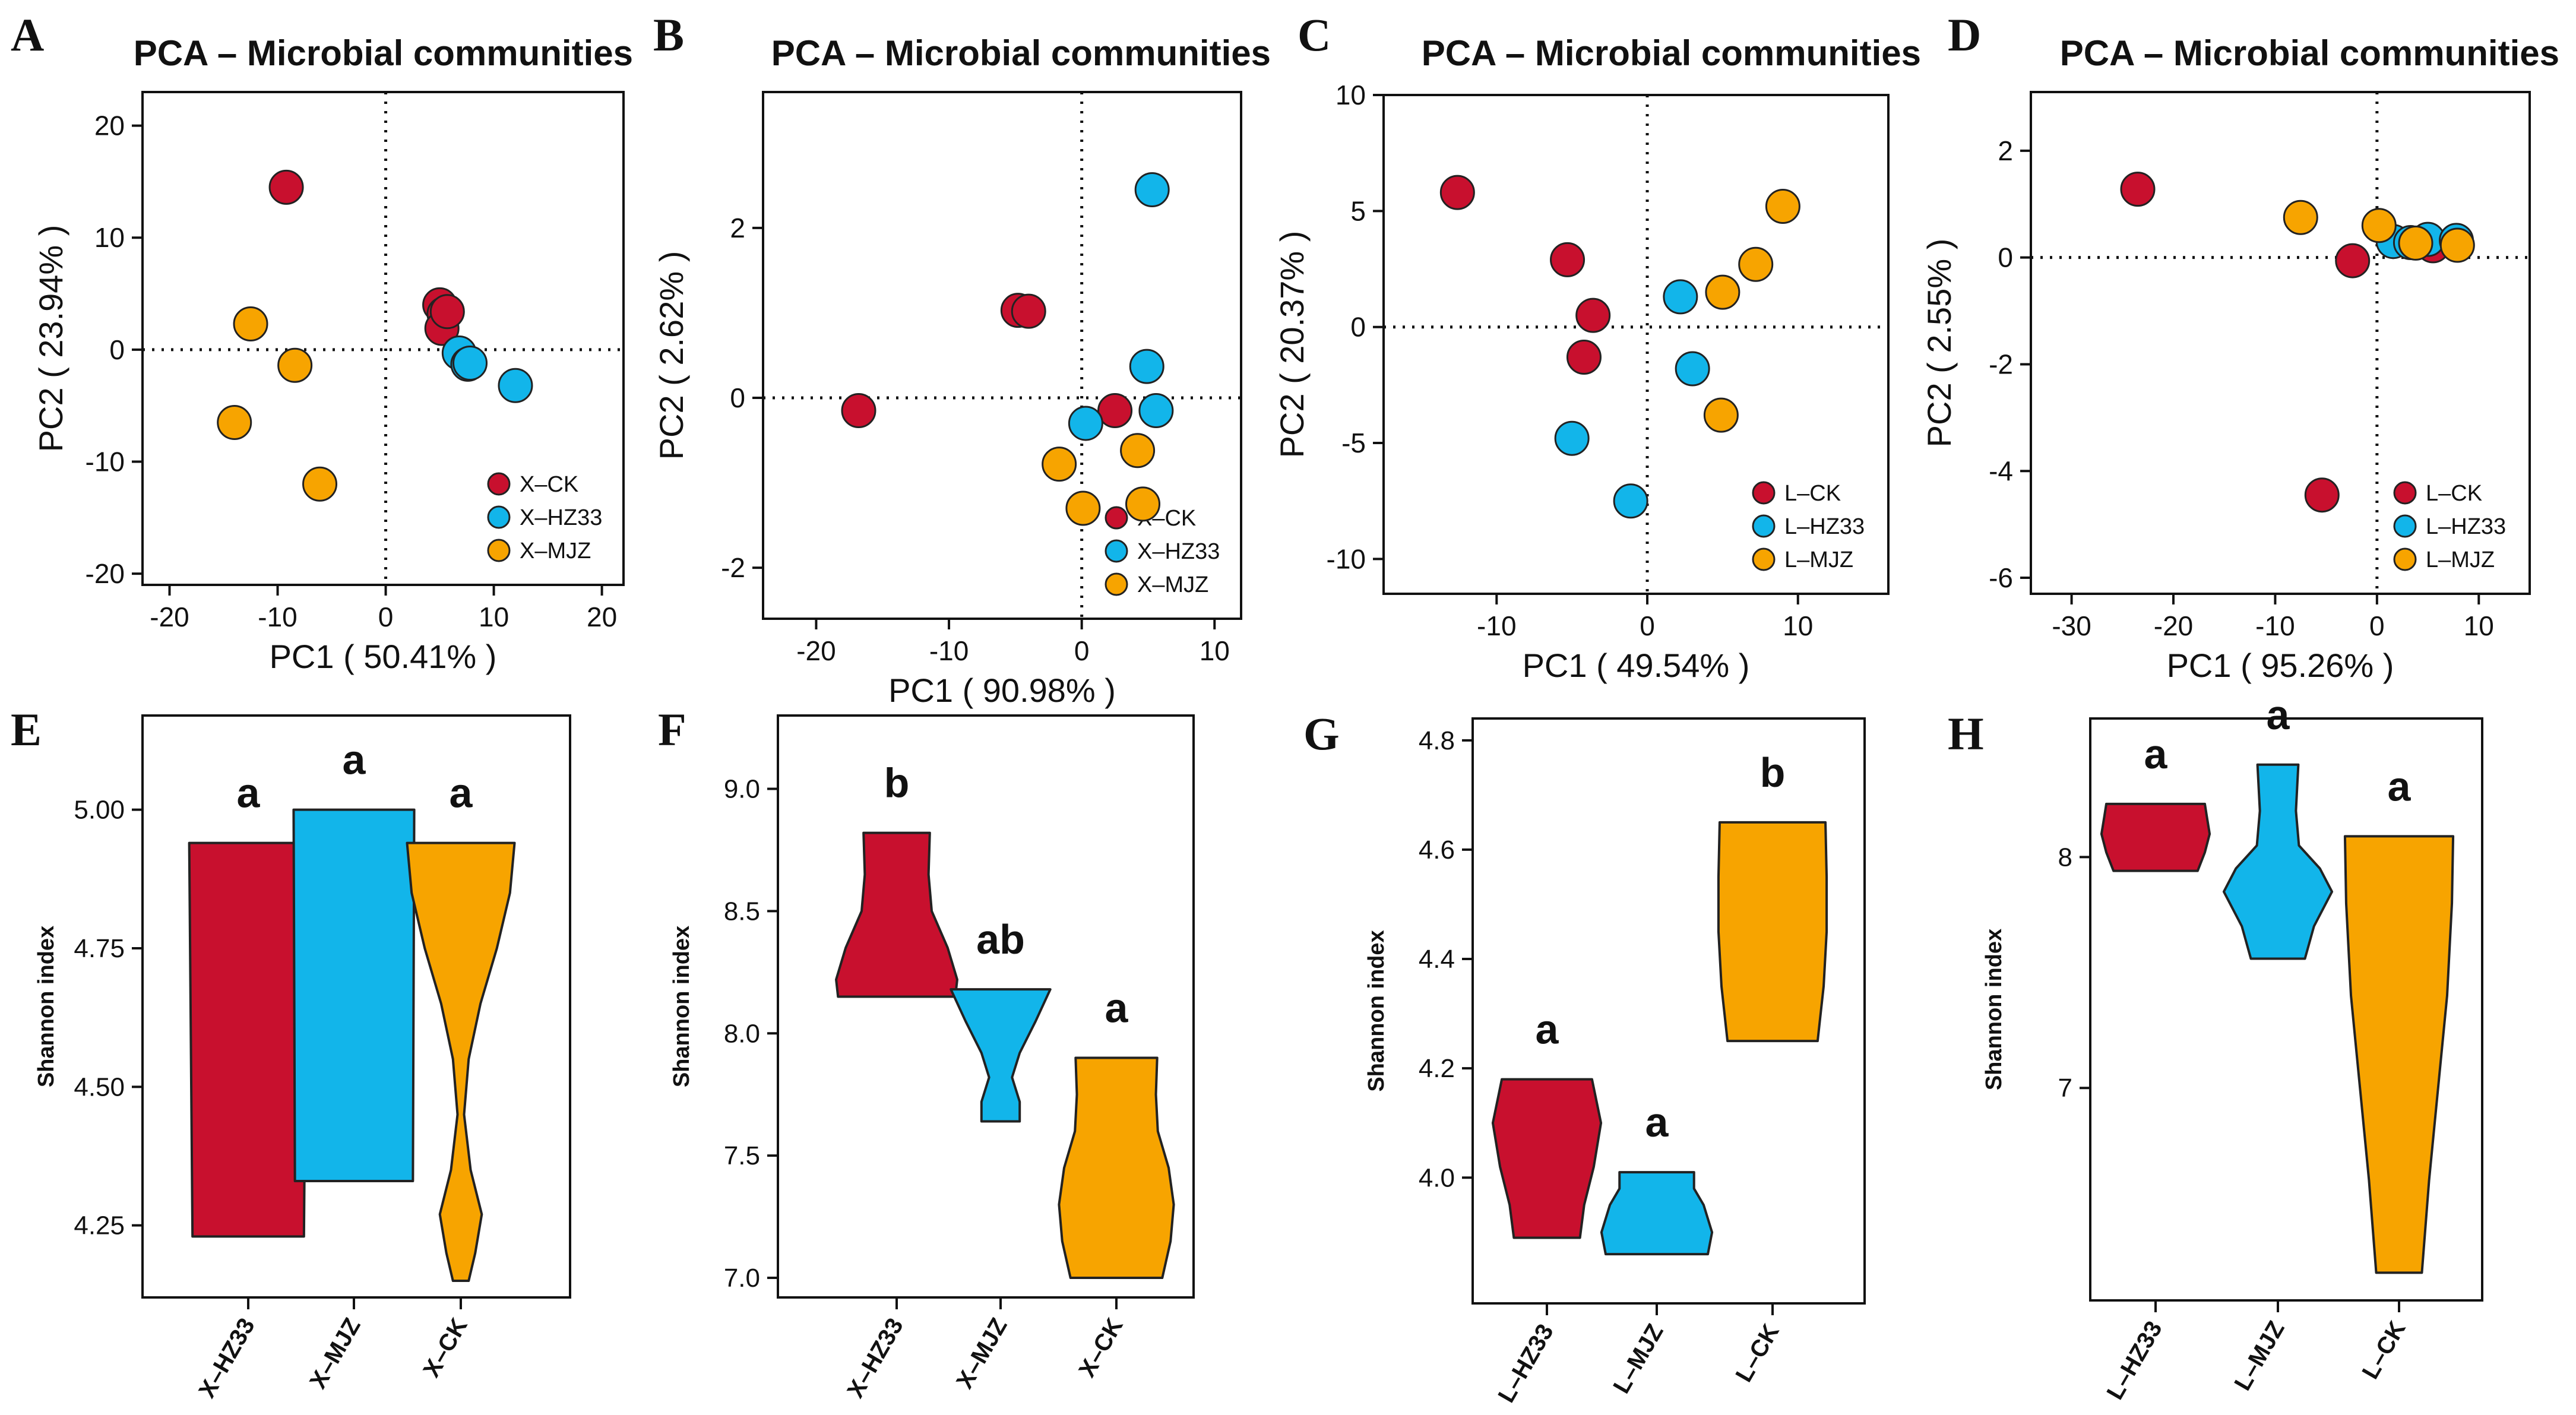  I want to click on y-tick-label: 8.5, so click(742, 911).